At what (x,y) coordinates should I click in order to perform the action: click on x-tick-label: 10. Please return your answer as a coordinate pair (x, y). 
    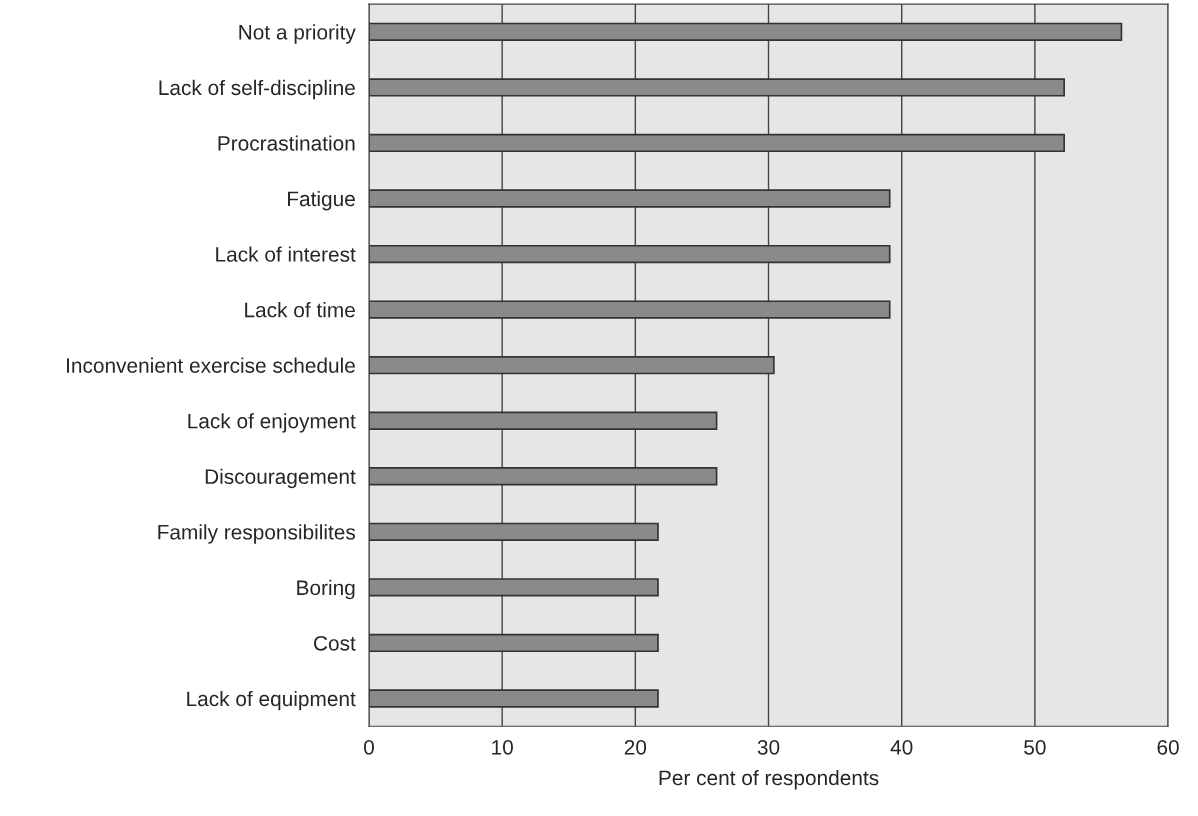
    Looking at the image, I should click on (502, 747).